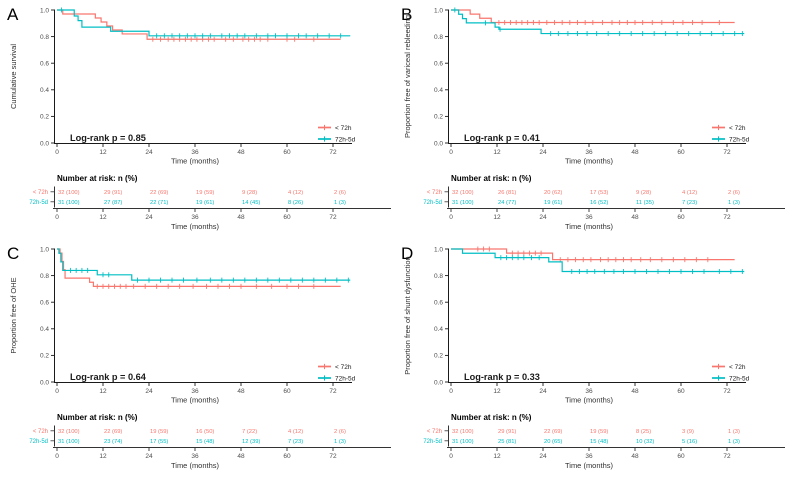  I want to click on risk-value: 3 (9), so click(688, 432).